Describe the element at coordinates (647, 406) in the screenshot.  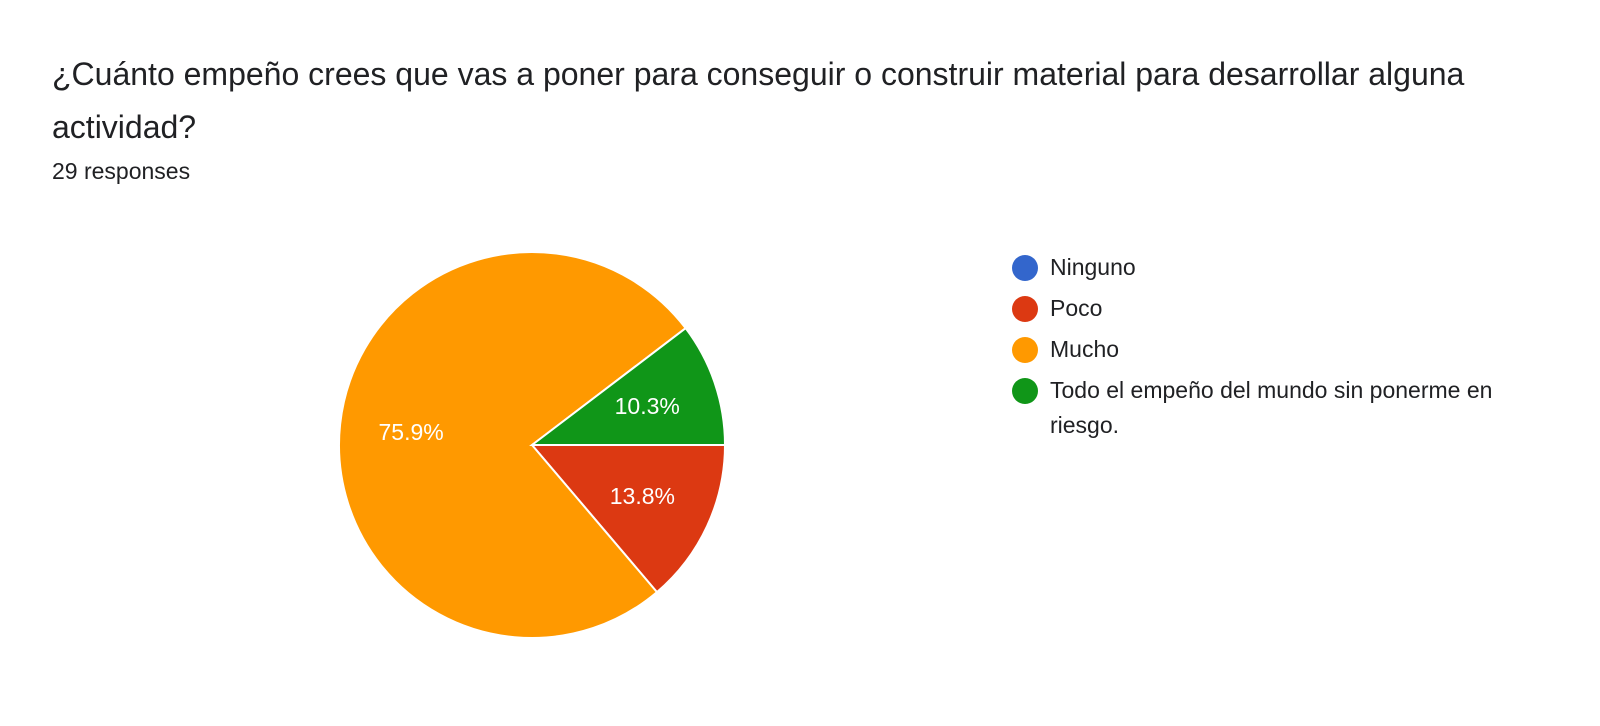
I see `slice-label: 10.3%` at that location.